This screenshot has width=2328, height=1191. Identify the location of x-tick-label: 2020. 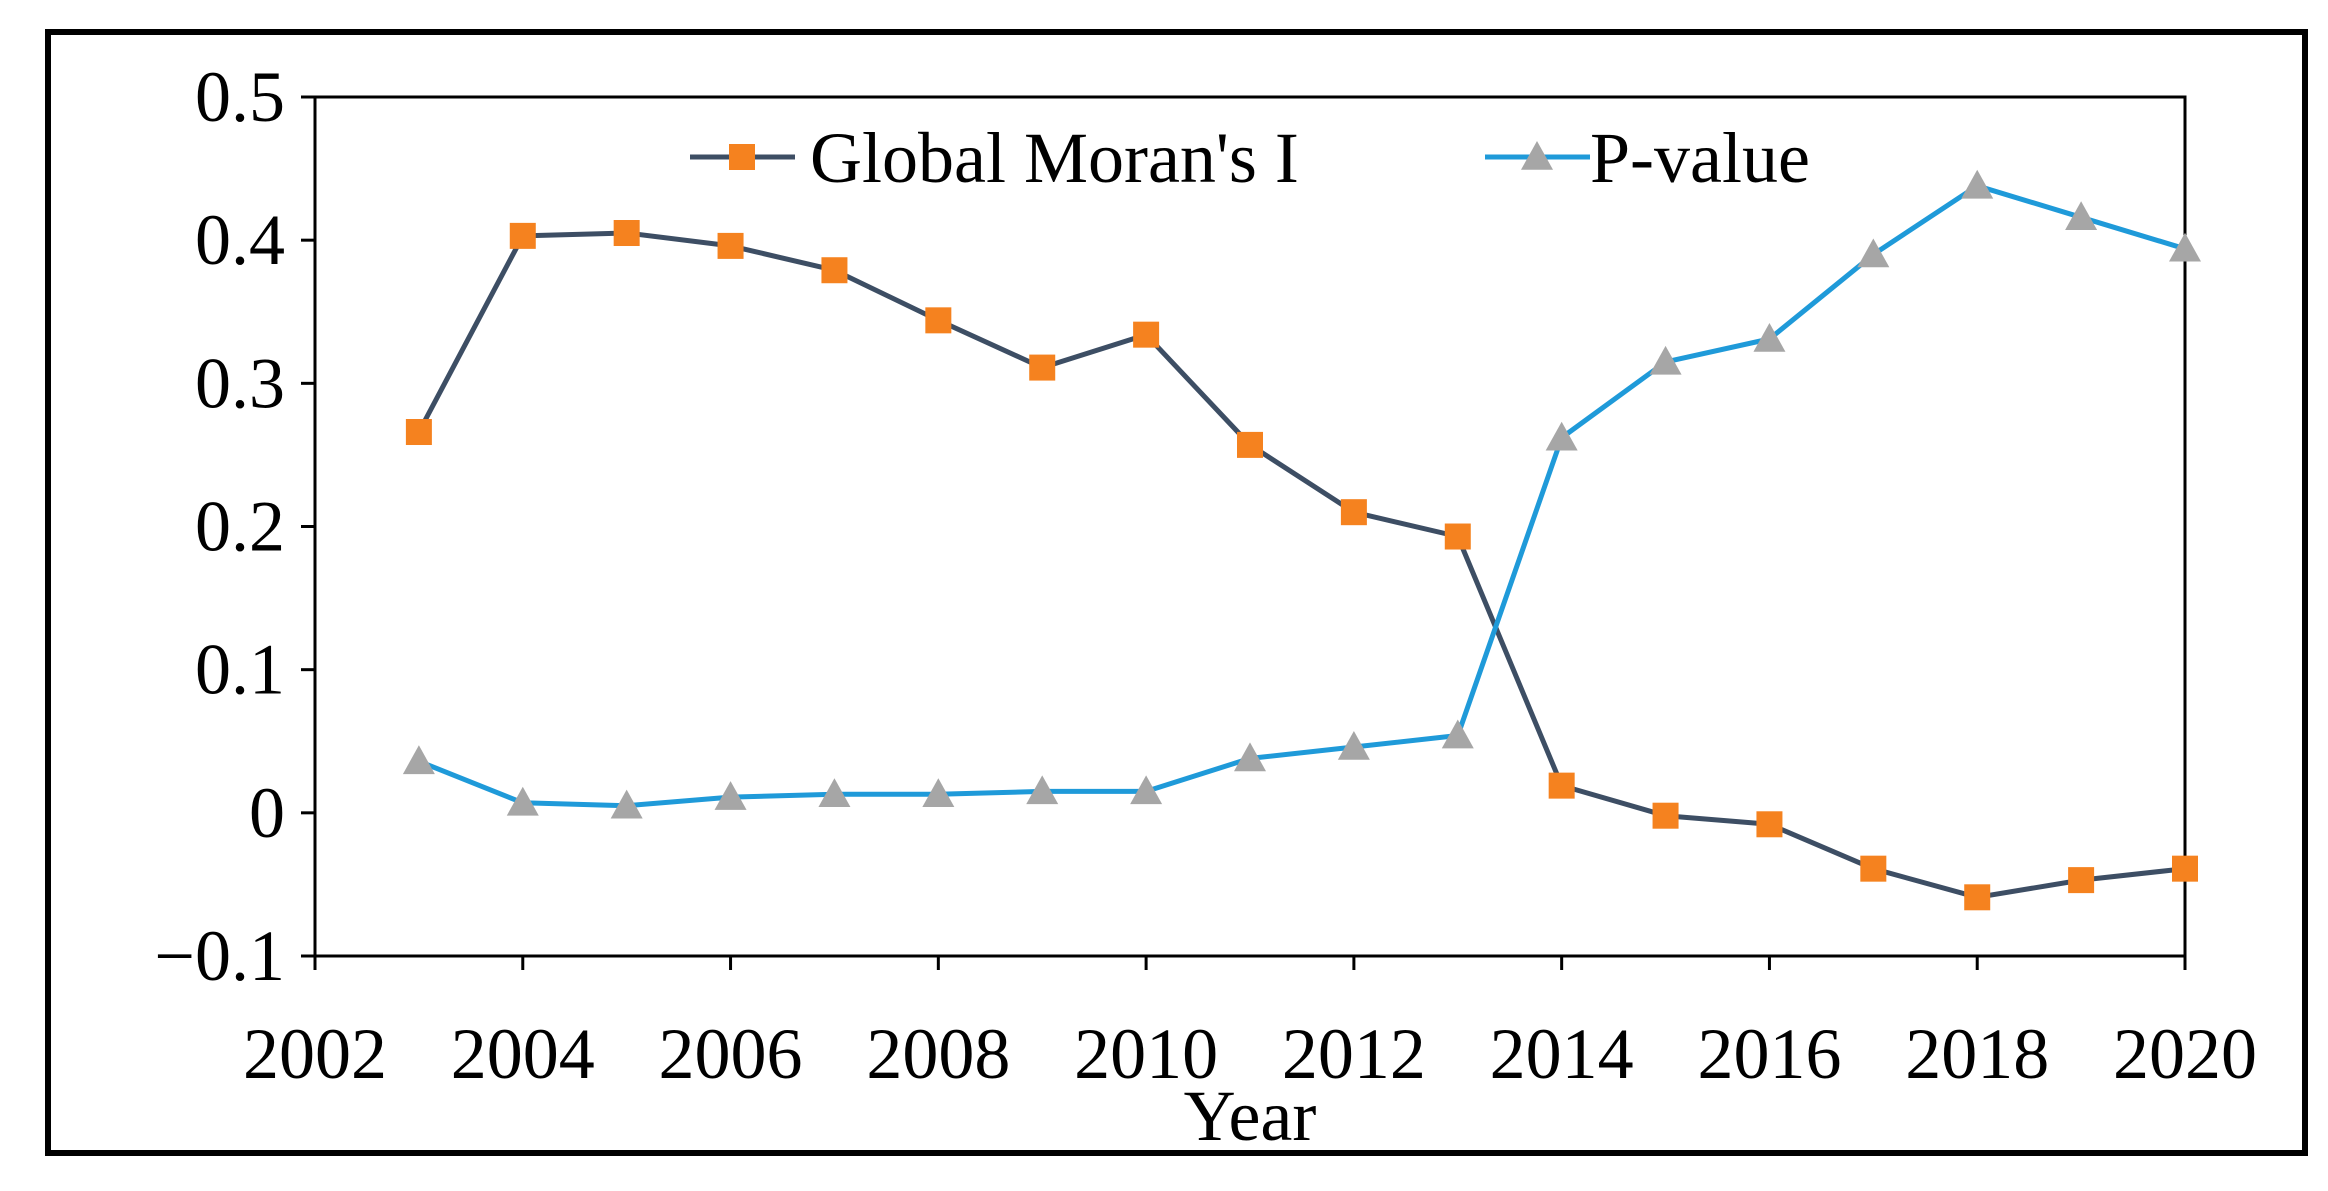
(2185, 1054).